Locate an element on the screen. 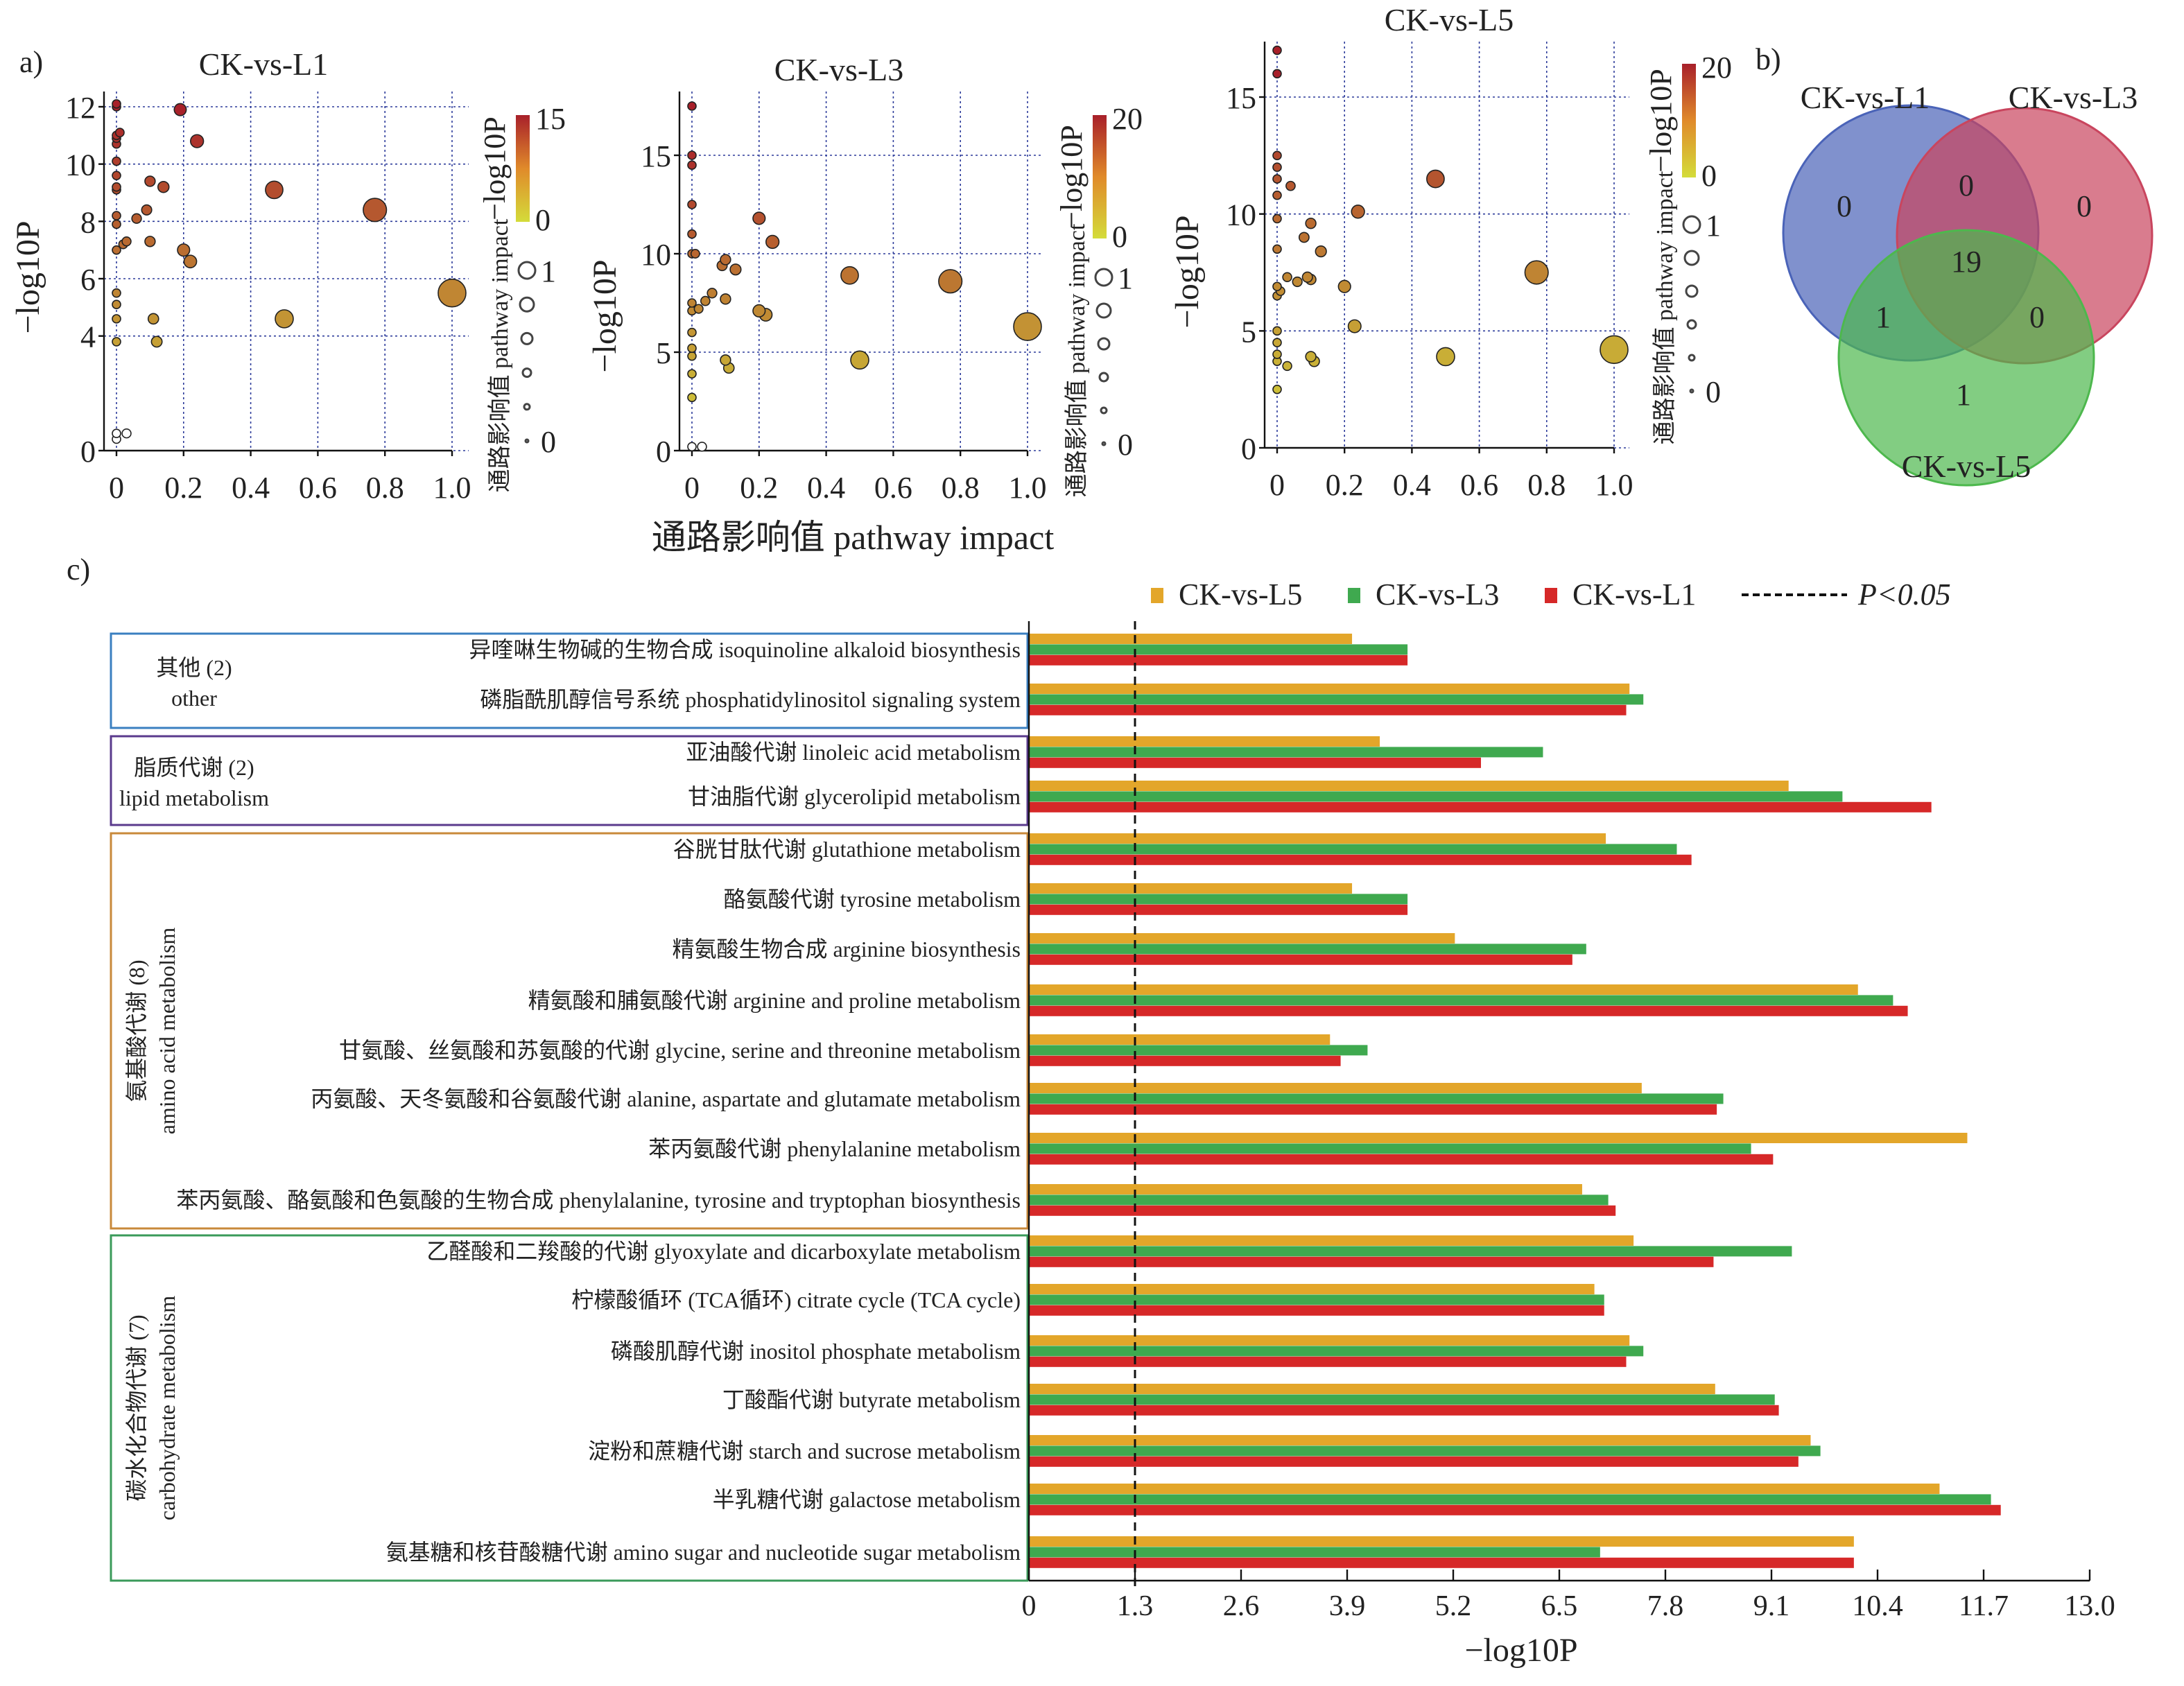 The height and width of the screenshot is (1686, 2184). group-label-zh: 其他 (2) is located at coordinates (194, 667).